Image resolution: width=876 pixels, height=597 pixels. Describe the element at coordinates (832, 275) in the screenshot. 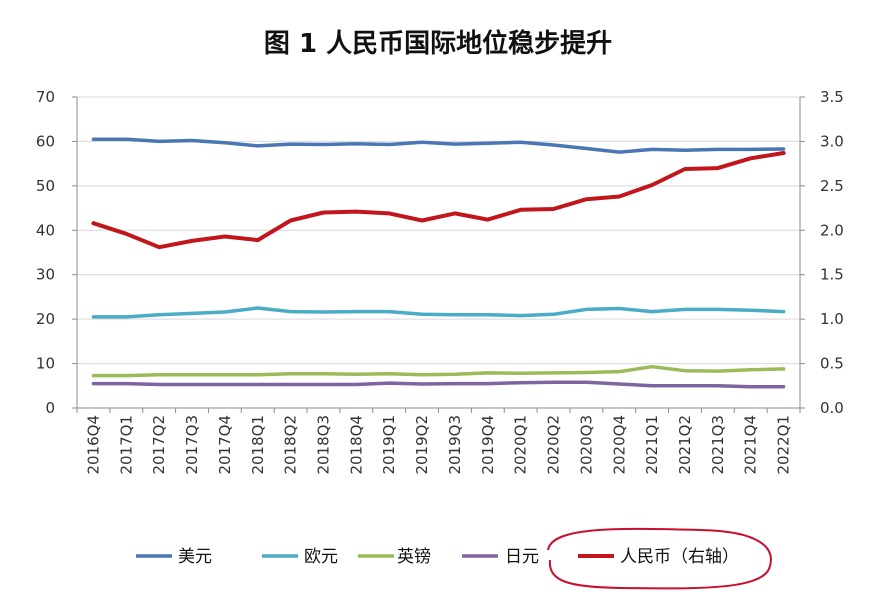

I see `right-tick-label: 1.5` at that location.